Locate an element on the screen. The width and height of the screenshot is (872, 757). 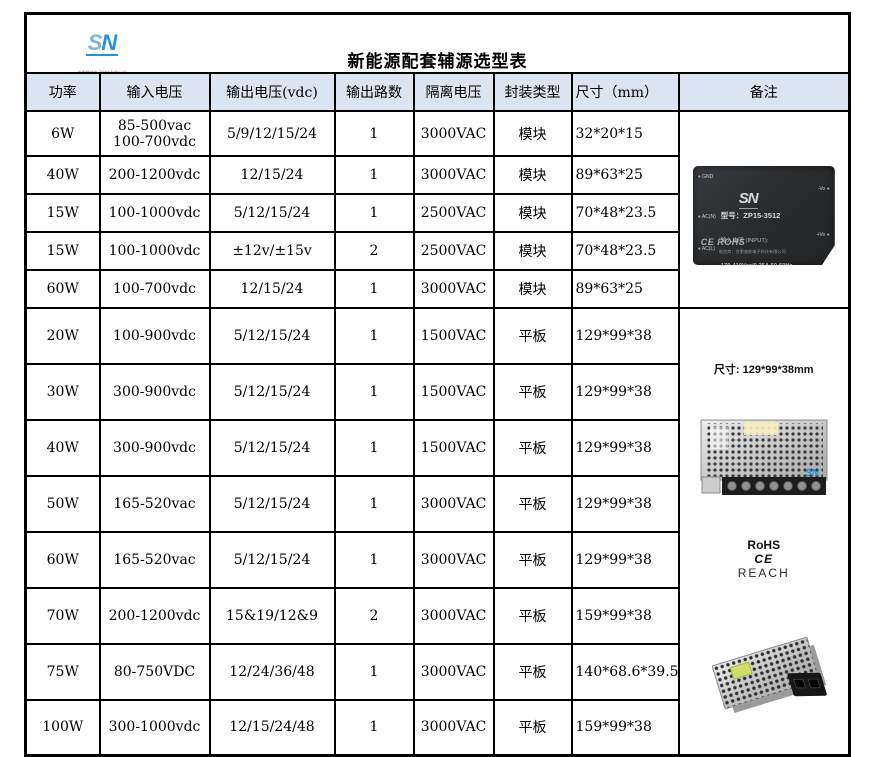
pin-label-vneg: -Vo ● is located at coordinates (823, 189).